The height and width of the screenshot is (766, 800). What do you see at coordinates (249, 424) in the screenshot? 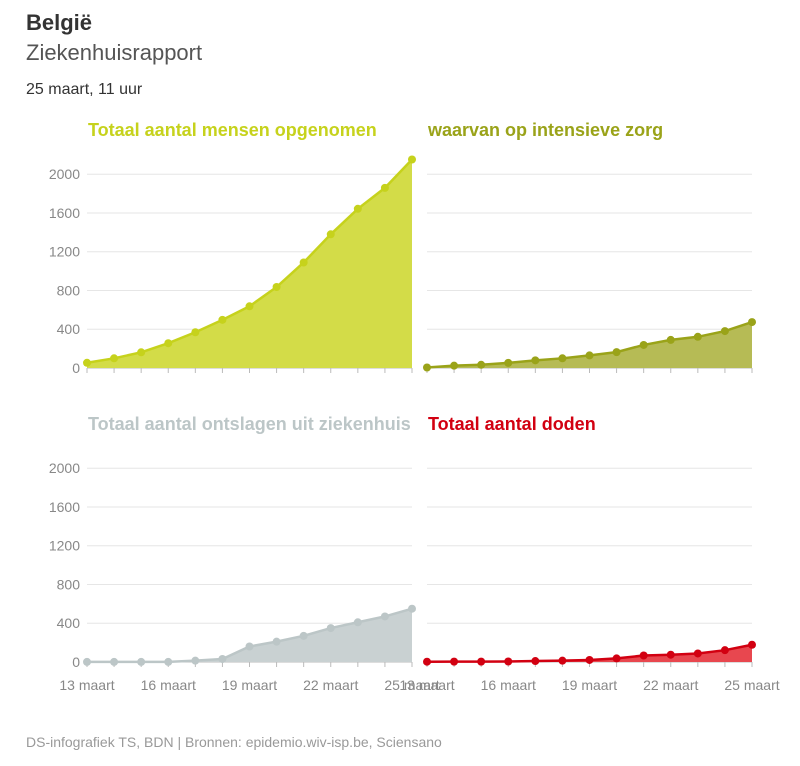
I see `panel-title: Totaal aantal ontslagen uit ziekenhuis` at bounding box center [249, 424].